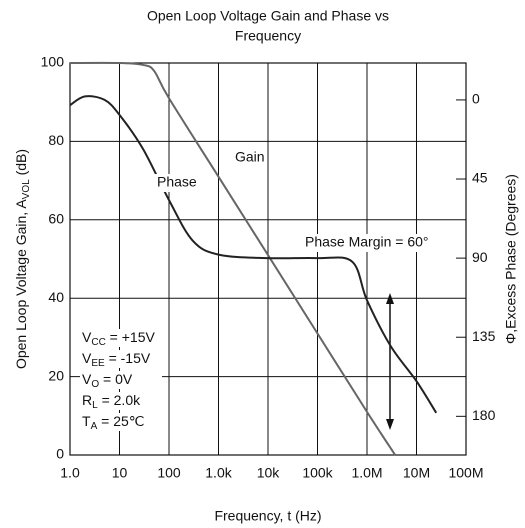 The width and height of the screenshot is (525, 528). What do you see at coordinates (60, 454) in the screenshot?
I see `y-tick-label: 0` at bounding box center [60, 454].